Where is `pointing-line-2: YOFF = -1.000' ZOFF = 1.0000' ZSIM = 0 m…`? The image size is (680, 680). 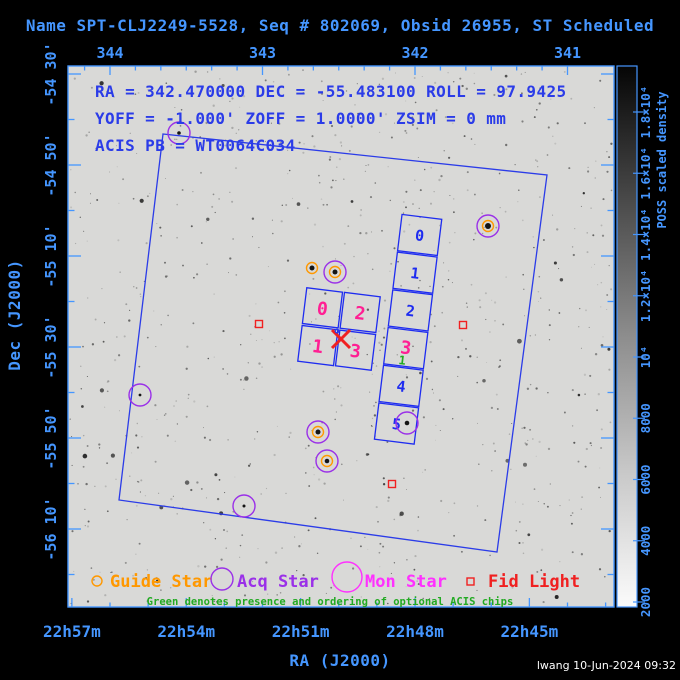 pointing-line-2: YOFF = -1.000' ZOFF = 1.0000' ZSIM = 0 m… is located at coordinates (300, 118).